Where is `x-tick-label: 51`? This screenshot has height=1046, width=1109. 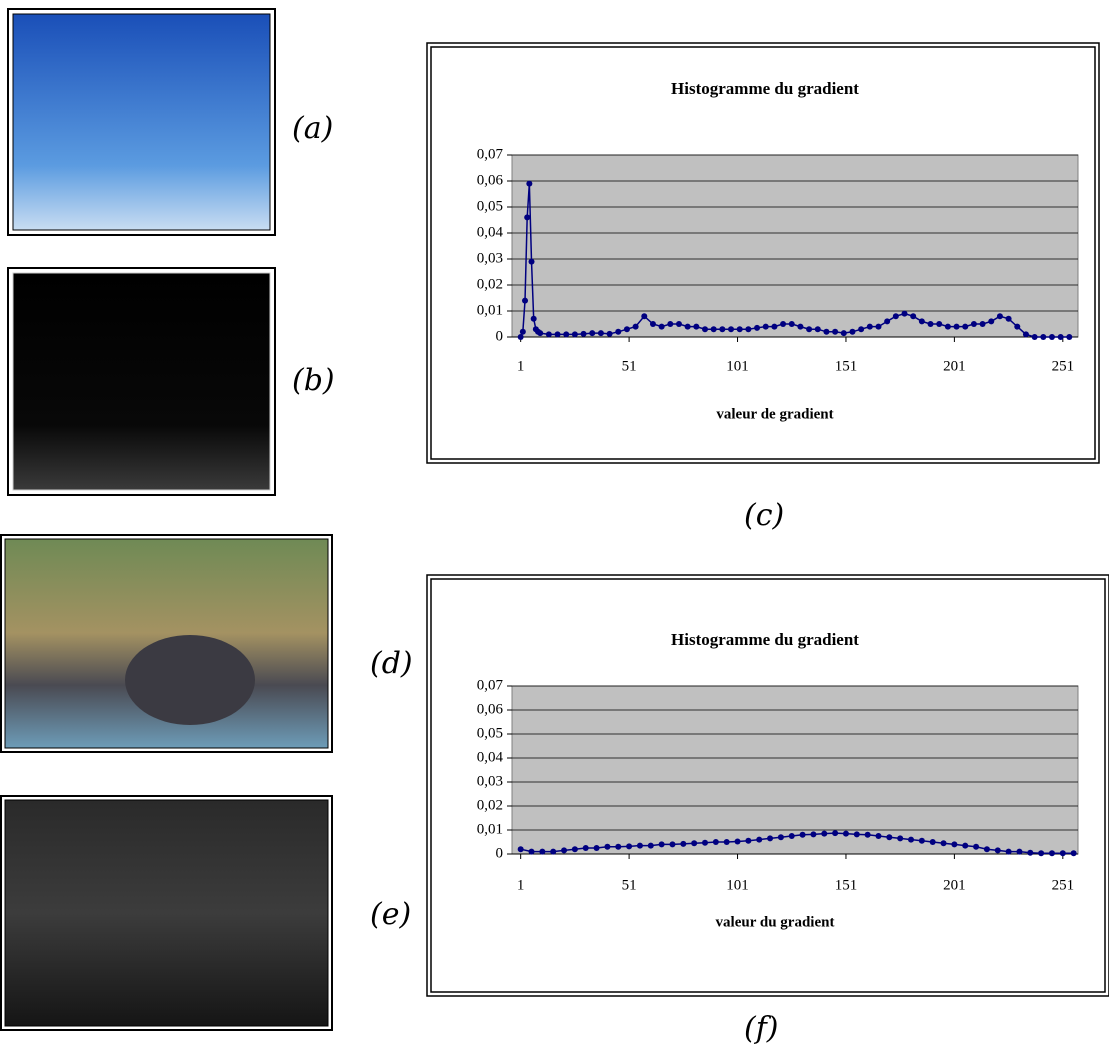
x-tick-label: 51 is located at coordinates (629, 885).